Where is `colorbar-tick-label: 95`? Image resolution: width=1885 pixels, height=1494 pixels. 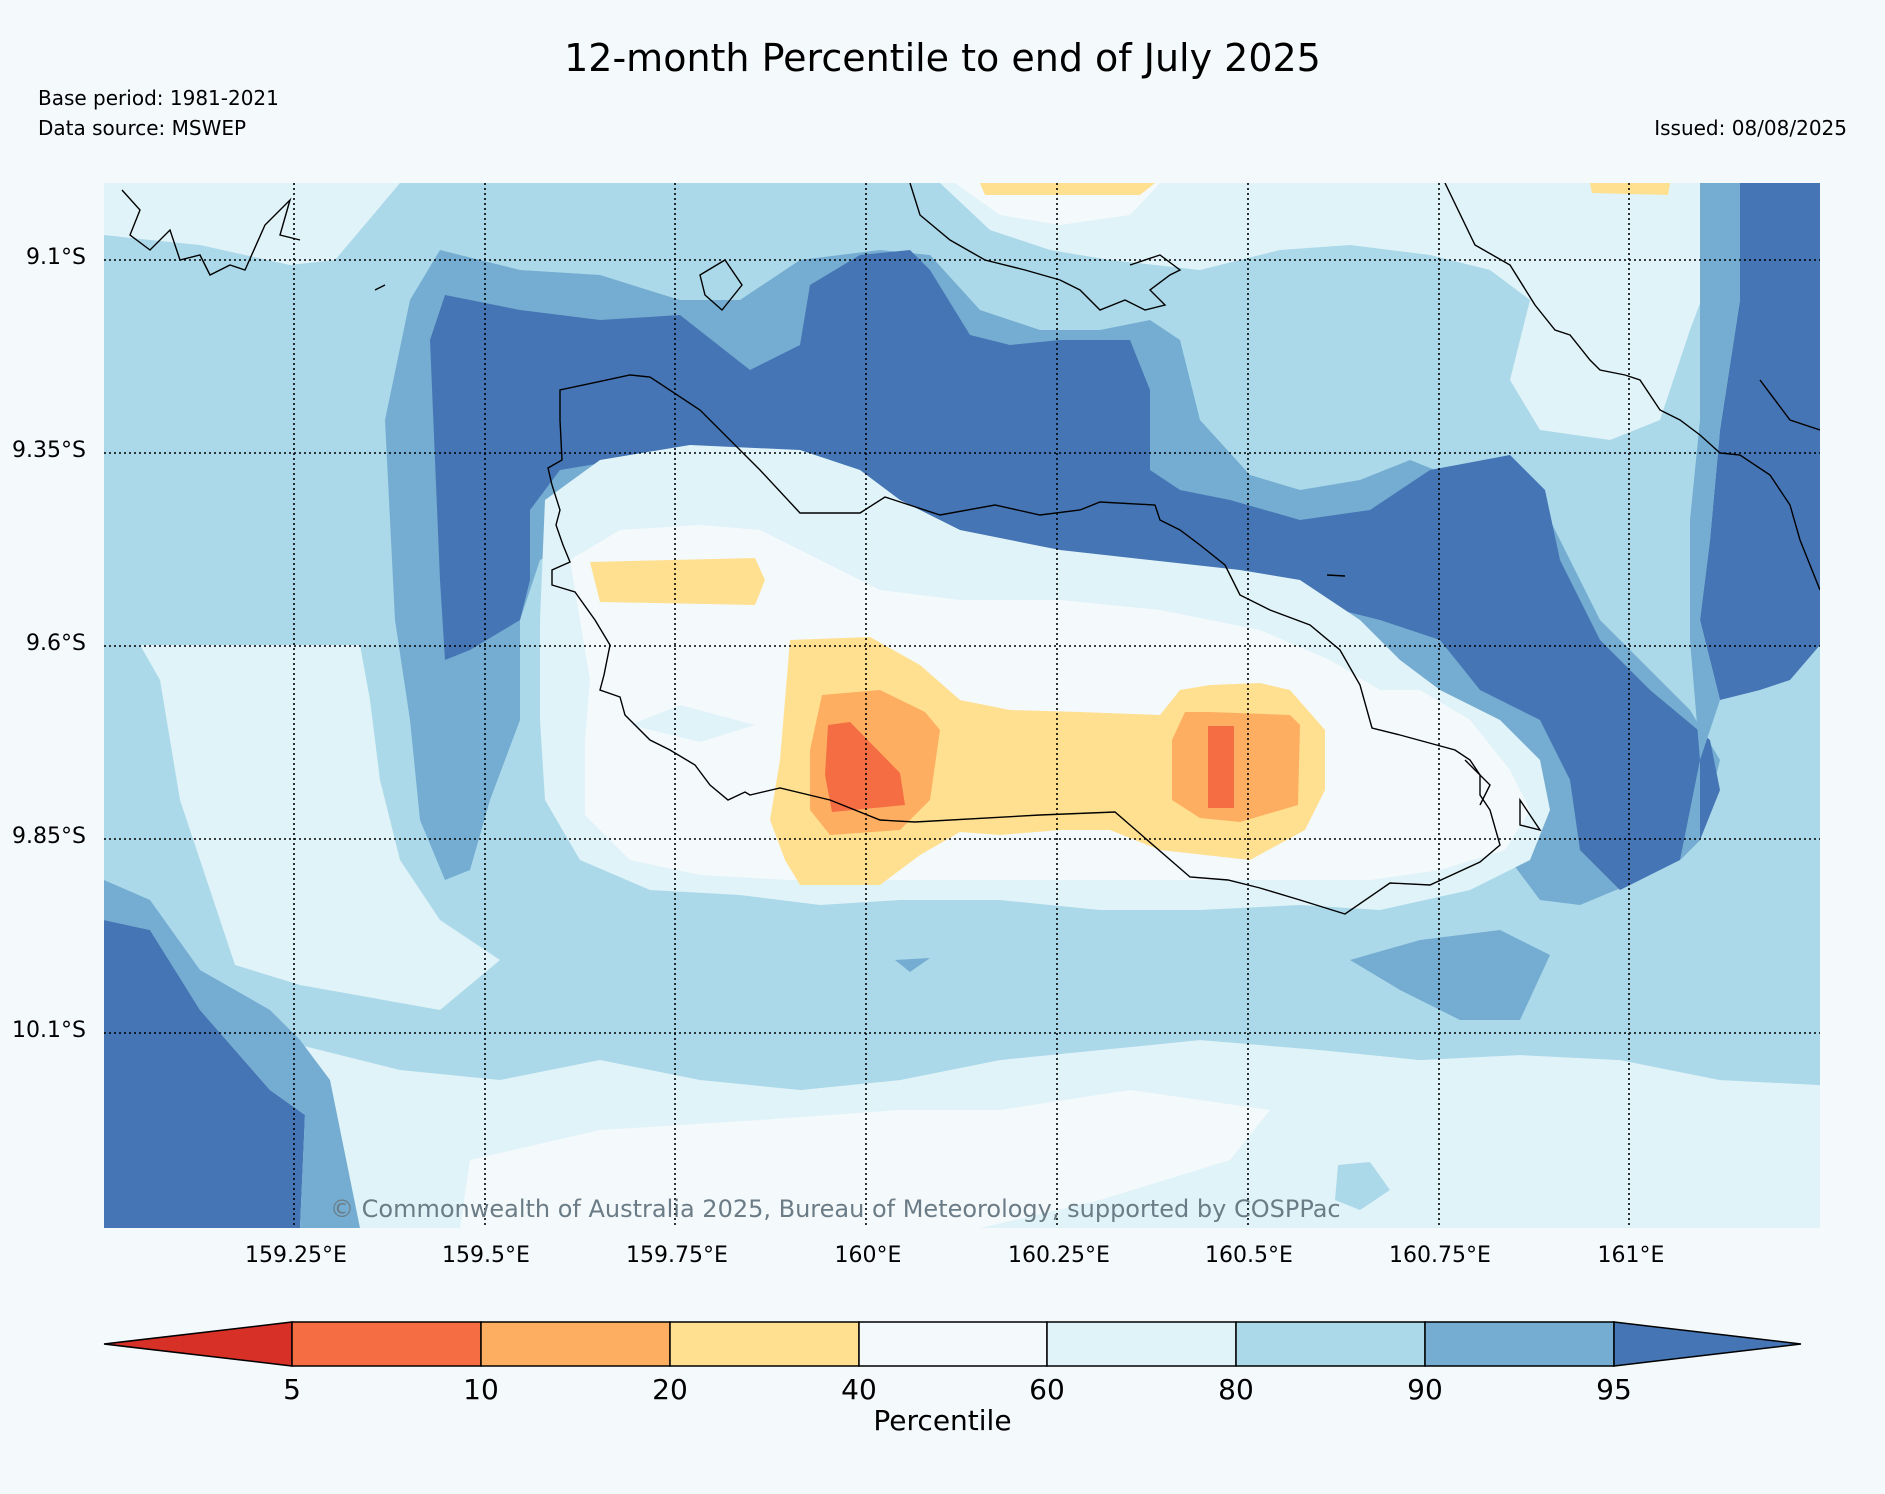 colorbar-tick-label: 95 is located at coordinates (1614, 1389).